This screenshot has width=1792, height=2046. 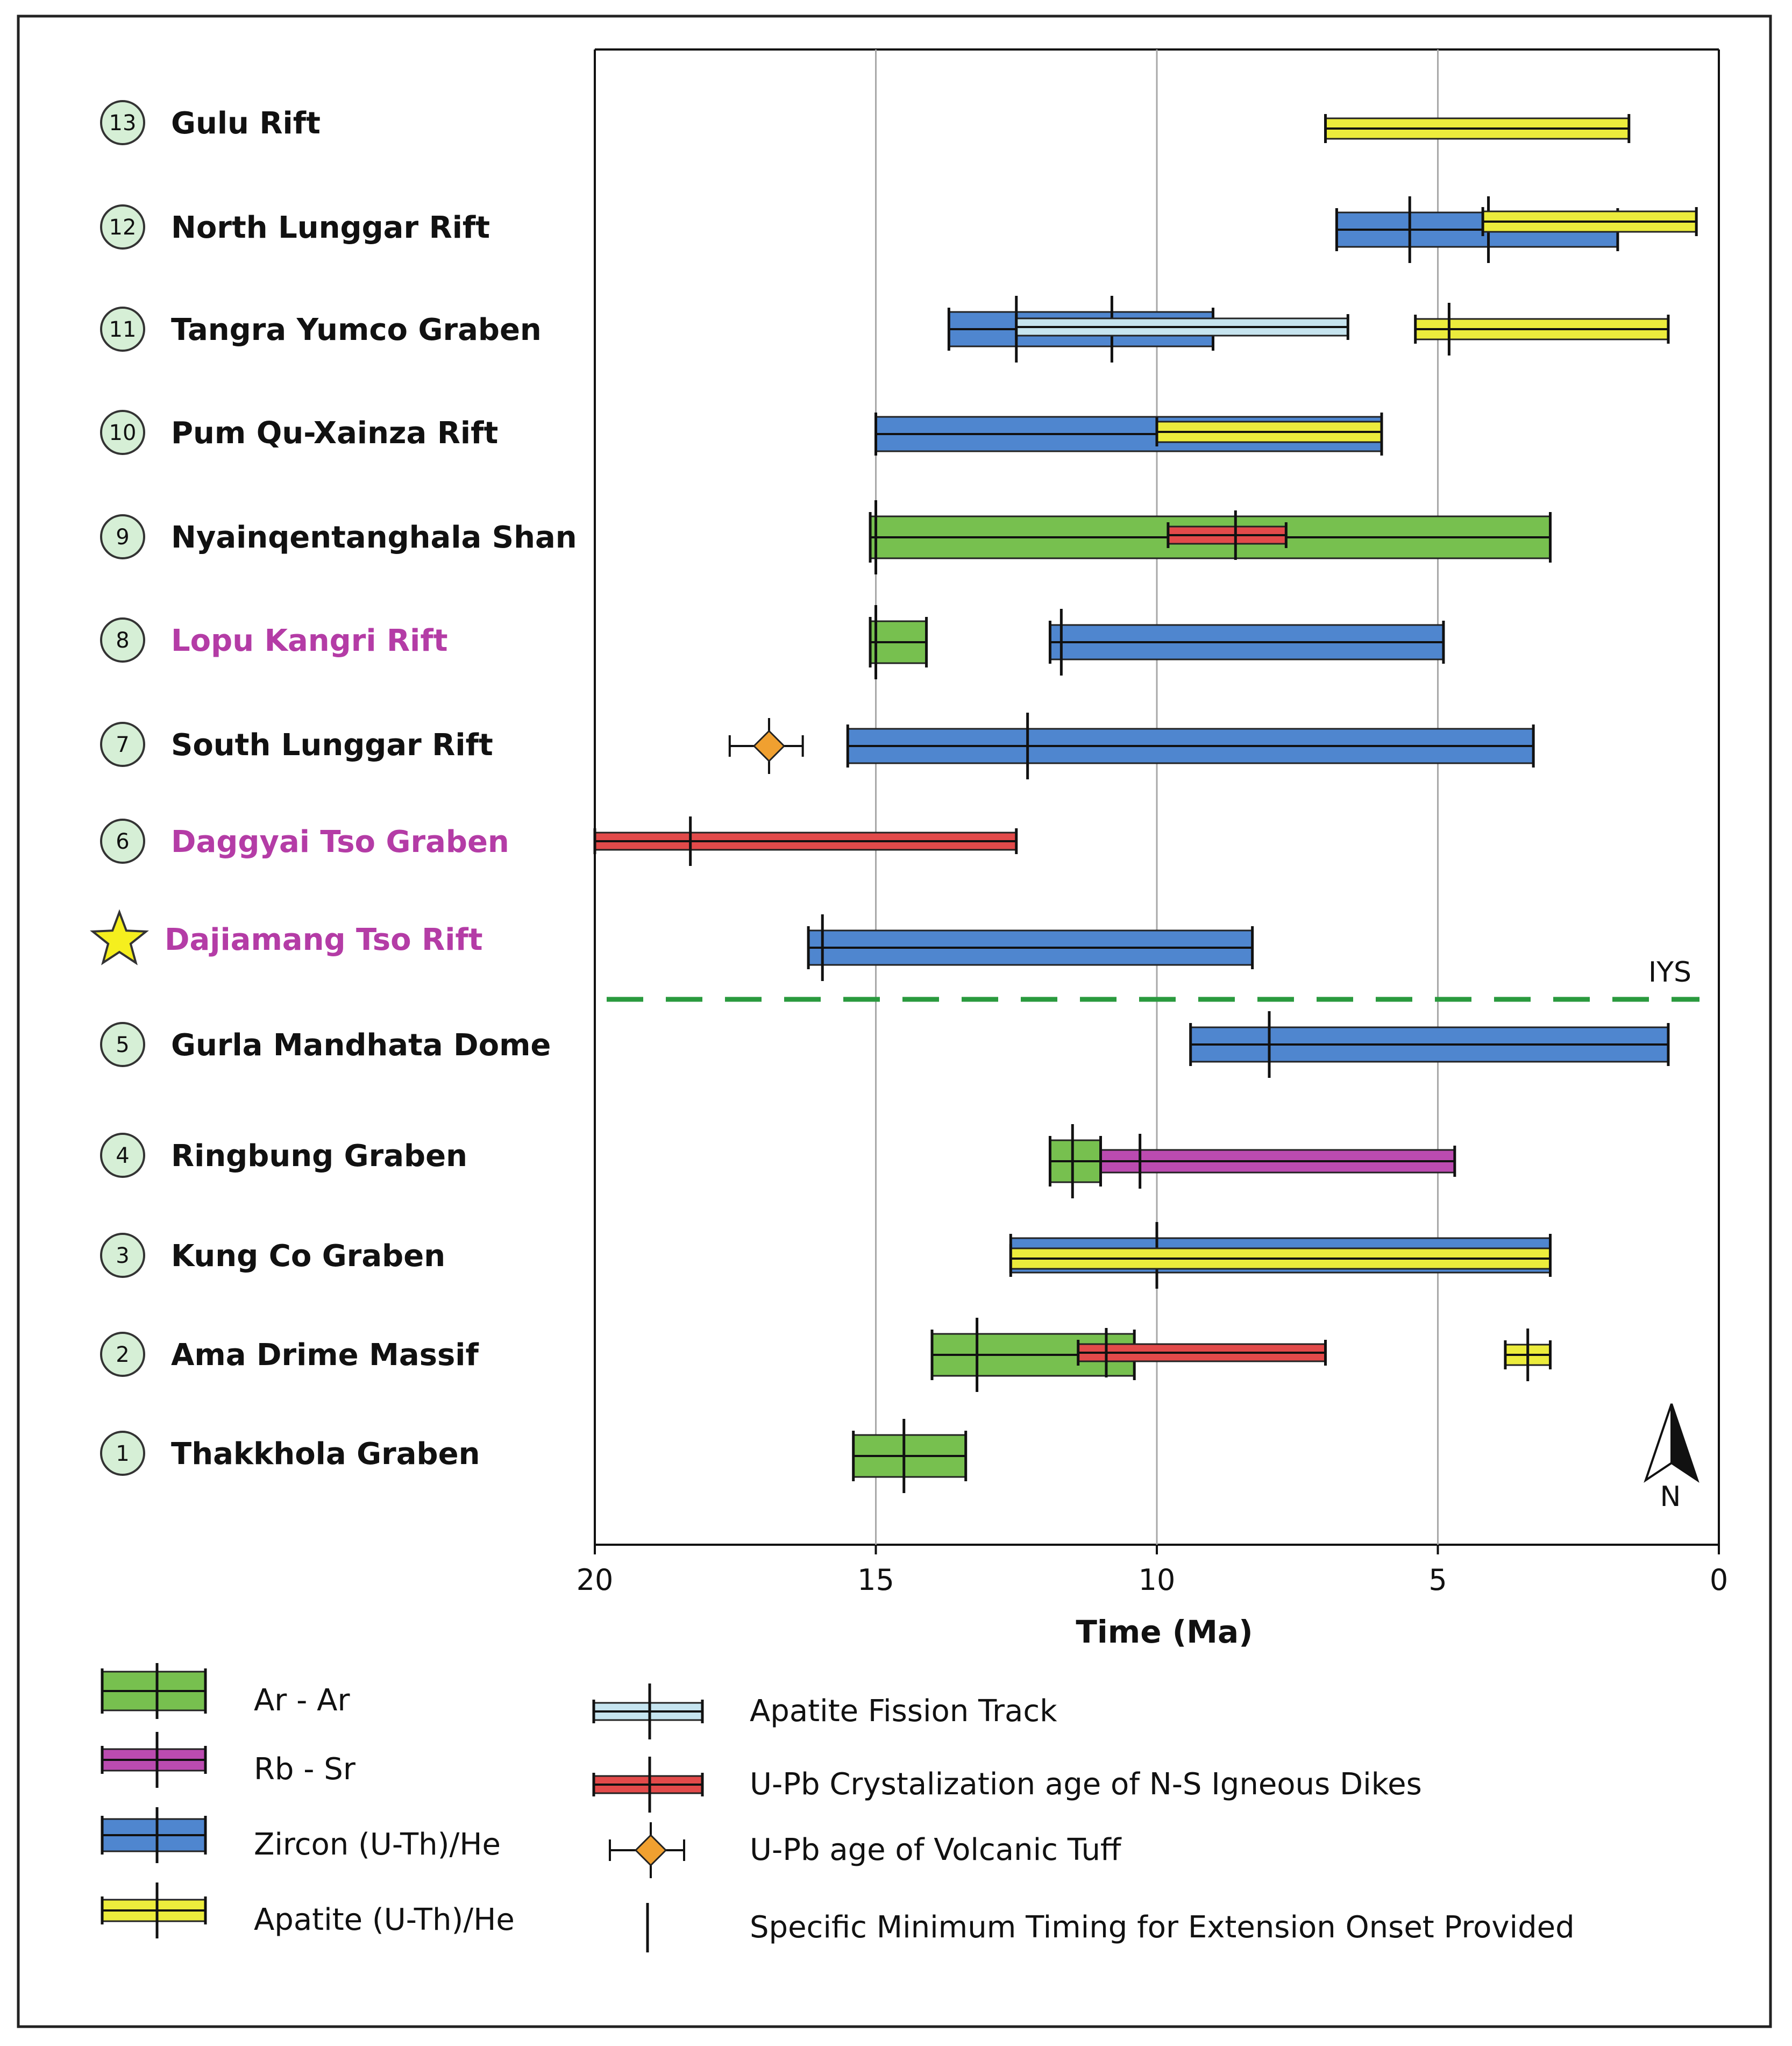 What do you see at coordinates (324, 939) in the screenshot?
I see `row-label: Dajiamang Tso Rift` at bounding box center [324, 939].